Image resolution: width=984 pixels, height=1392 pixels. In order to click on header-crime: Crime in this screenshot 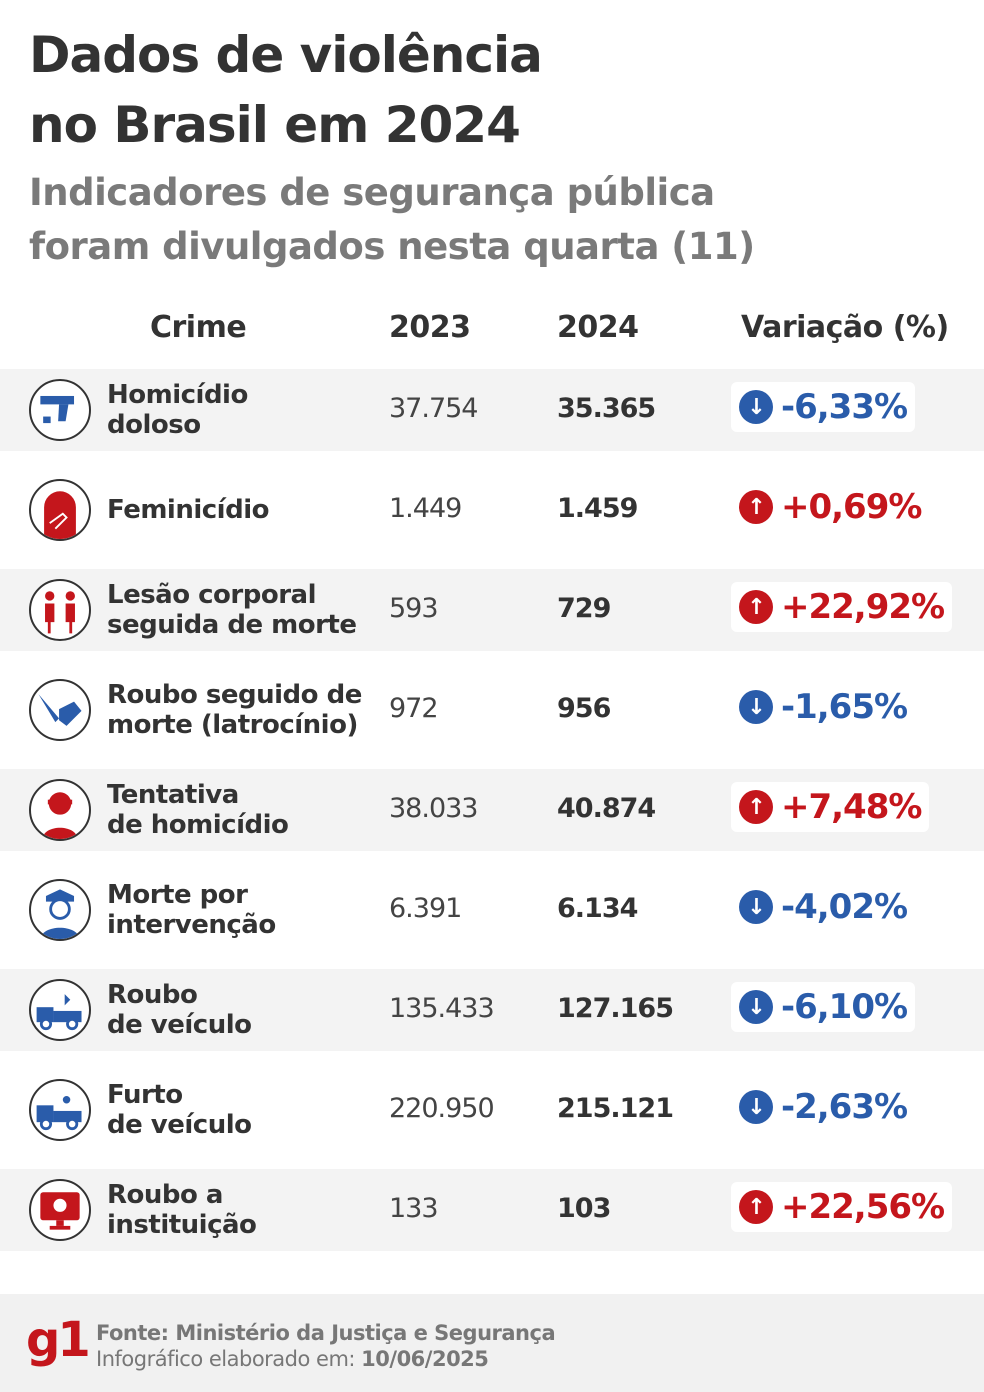, I will do `click(198, 327)`.